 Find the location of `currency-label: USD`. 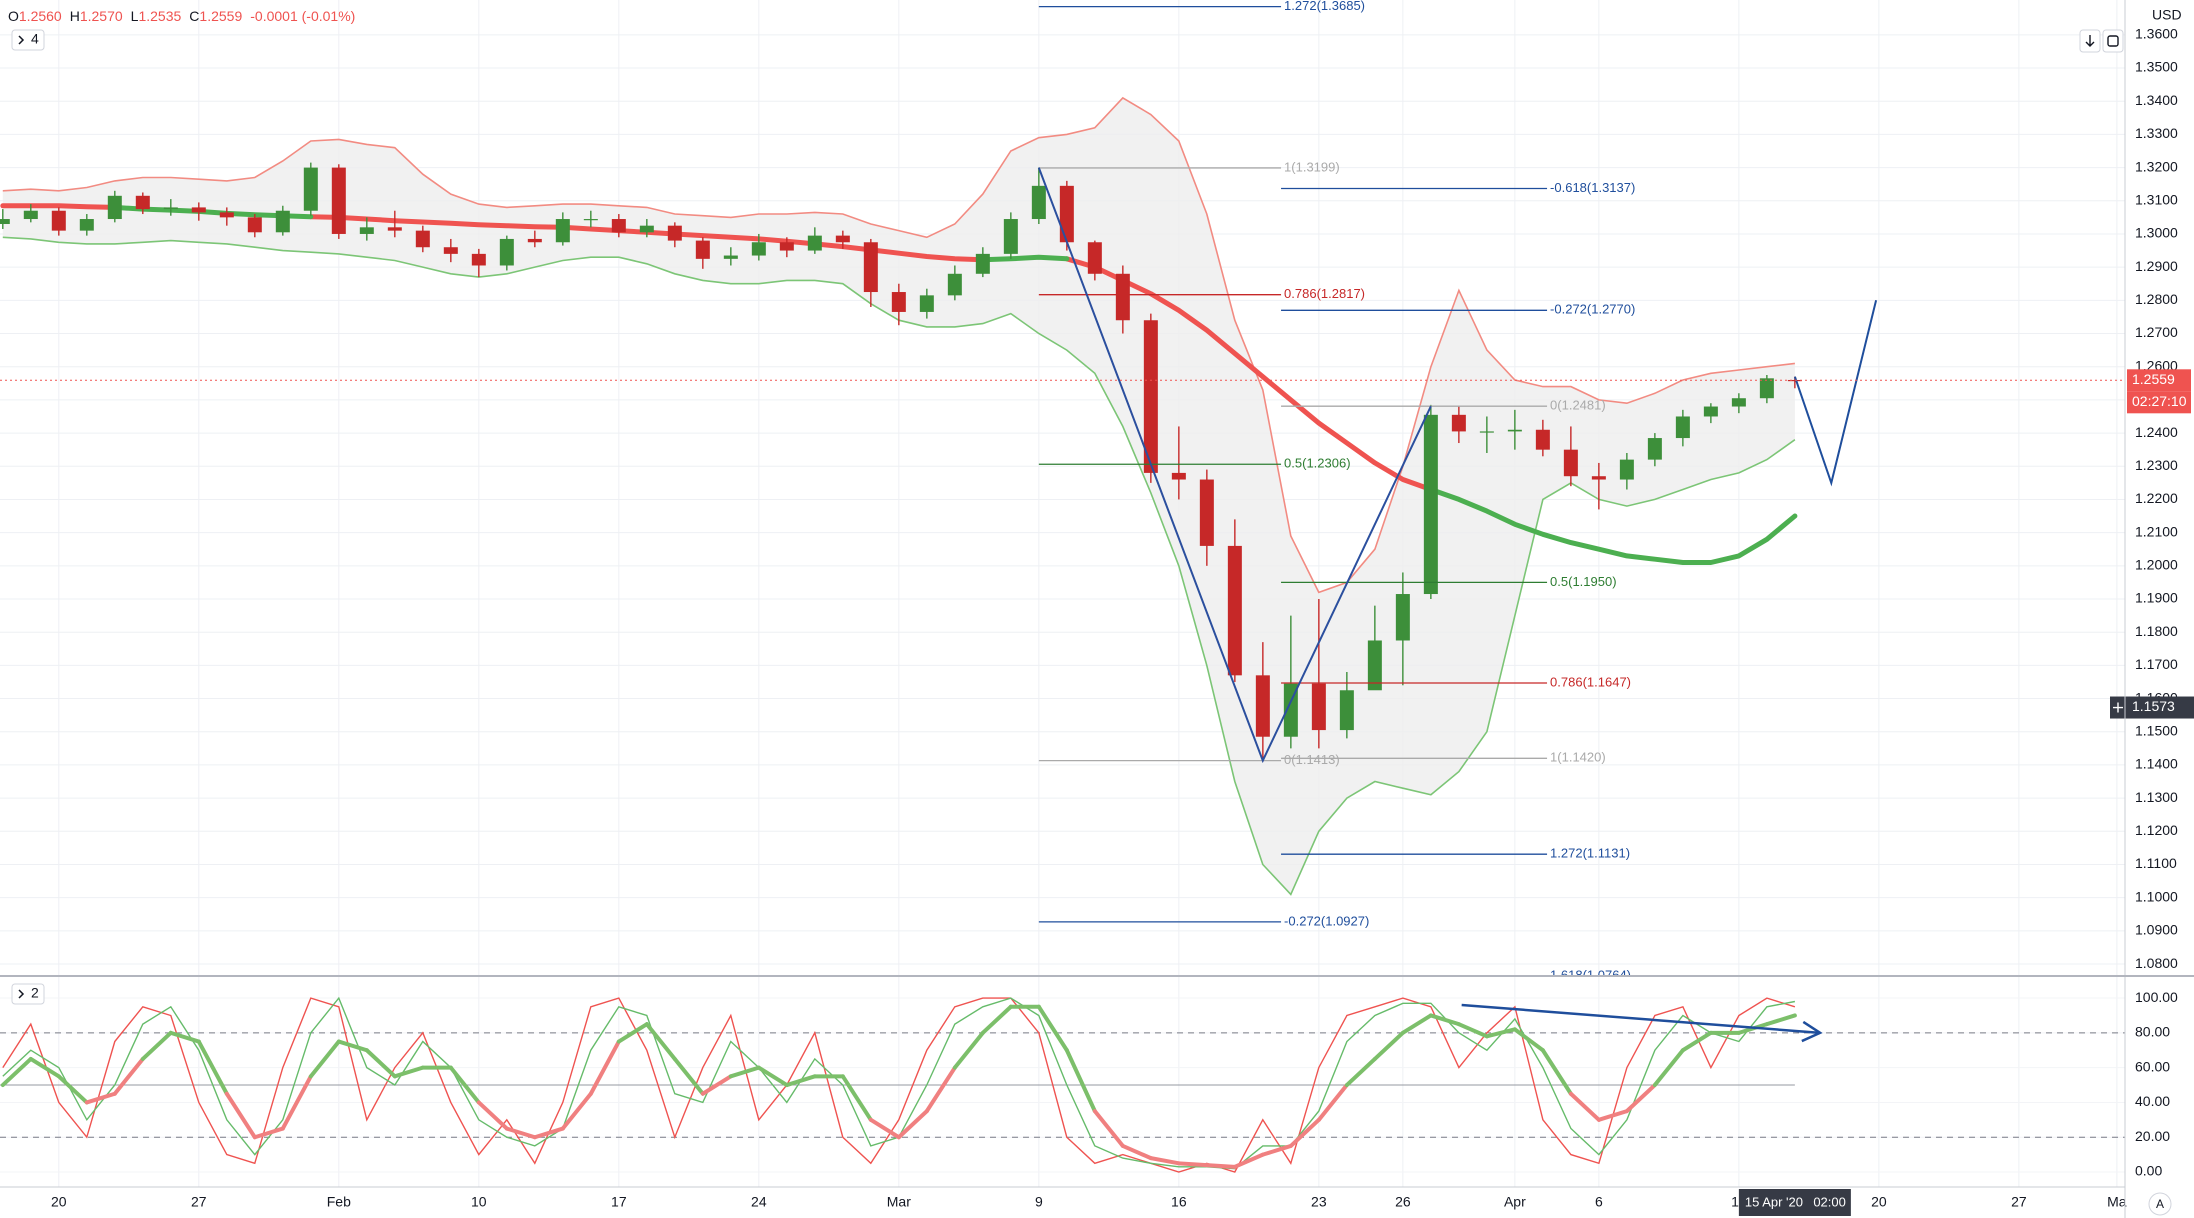

currency-label: USD is located at coordinates (2167, 15).